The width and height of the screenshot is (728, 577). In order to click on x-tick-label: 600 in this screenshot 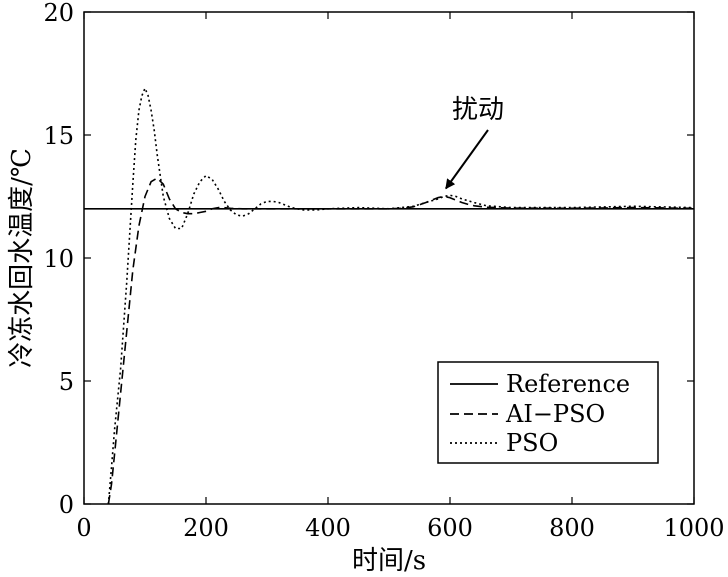, I will do `click(450, 528)`.